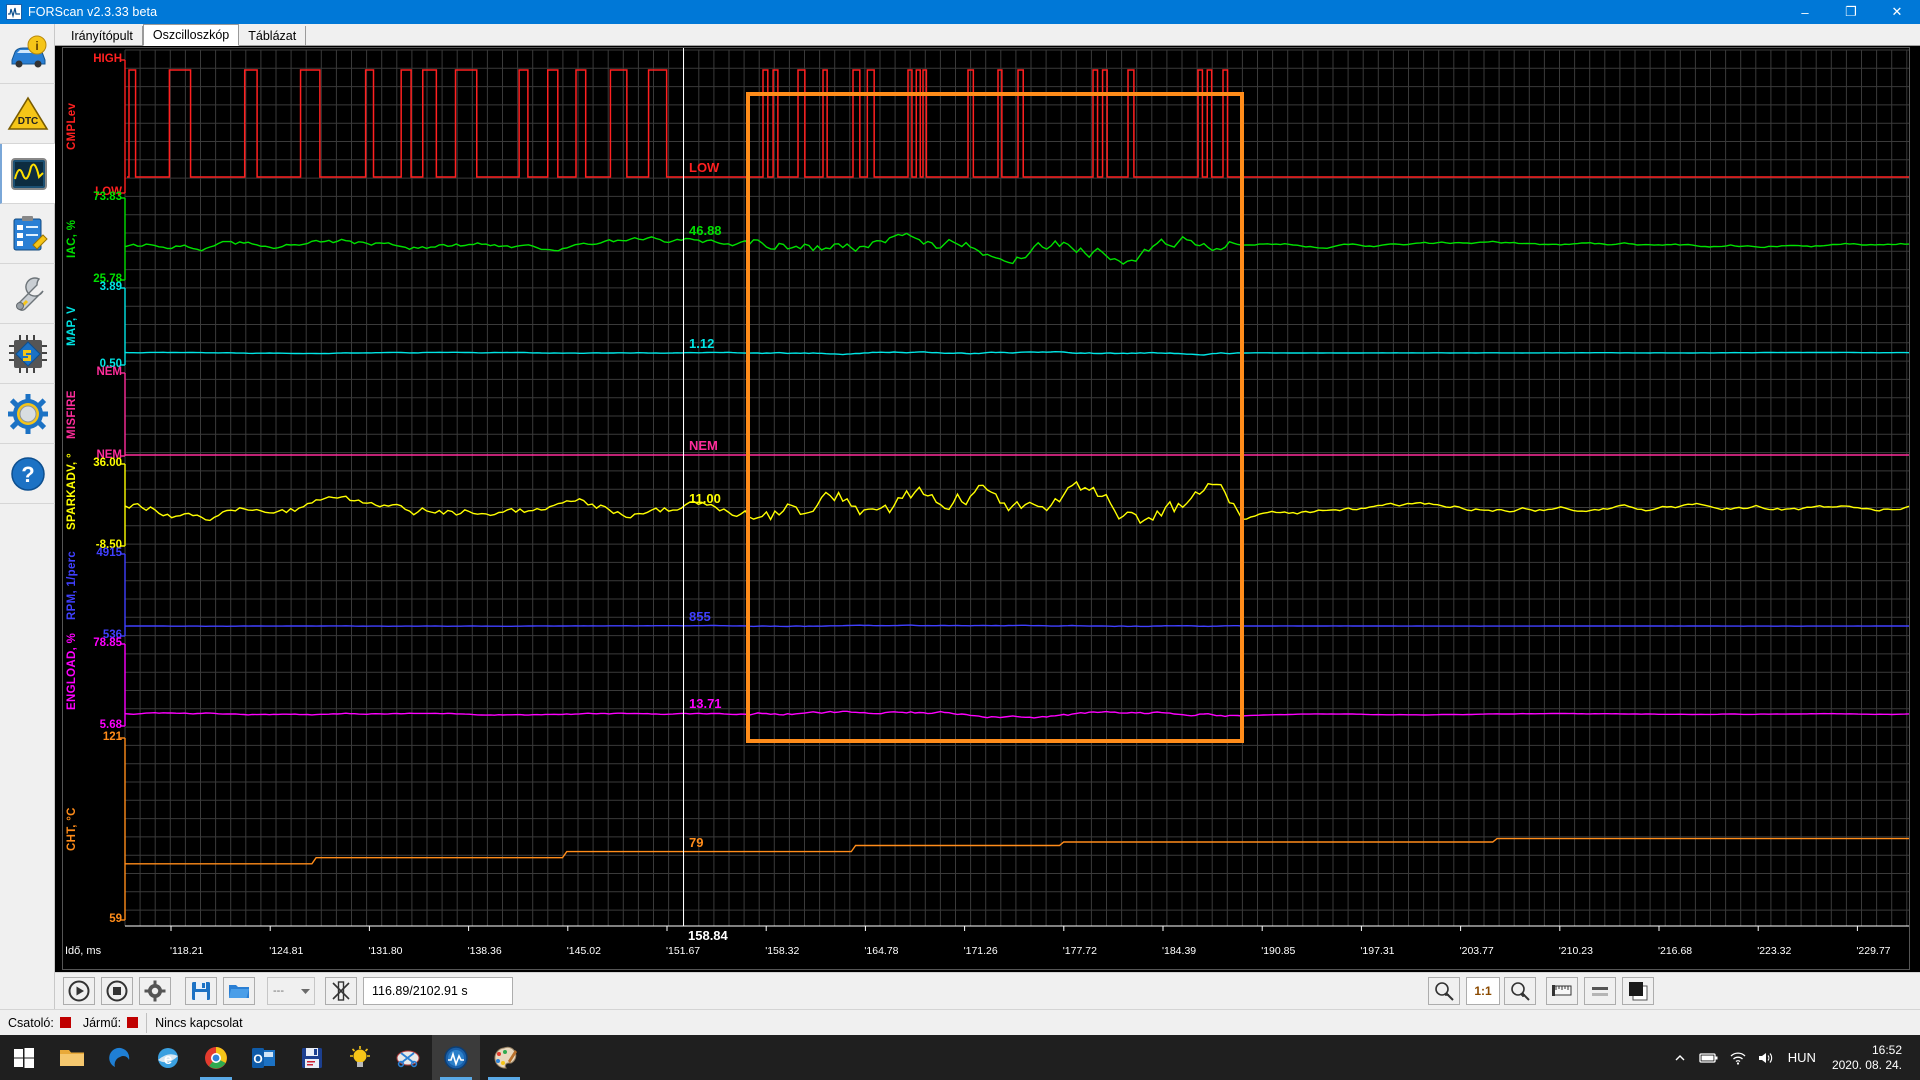 Image resolution: width=1920 pixels, height=1080 pixels. I want to click on channel-select: ---, so click(291, 991).